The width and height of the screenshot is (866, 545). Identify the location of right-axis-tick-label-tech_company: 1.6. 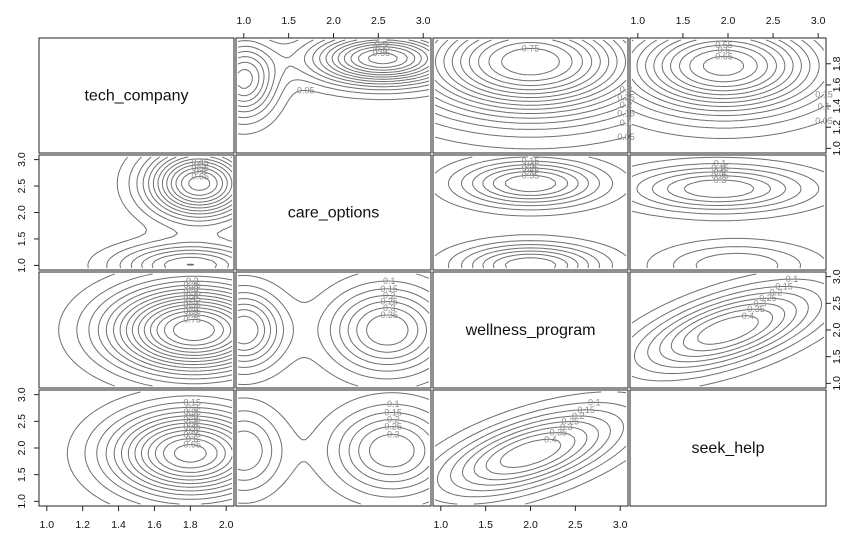
(837, 84).